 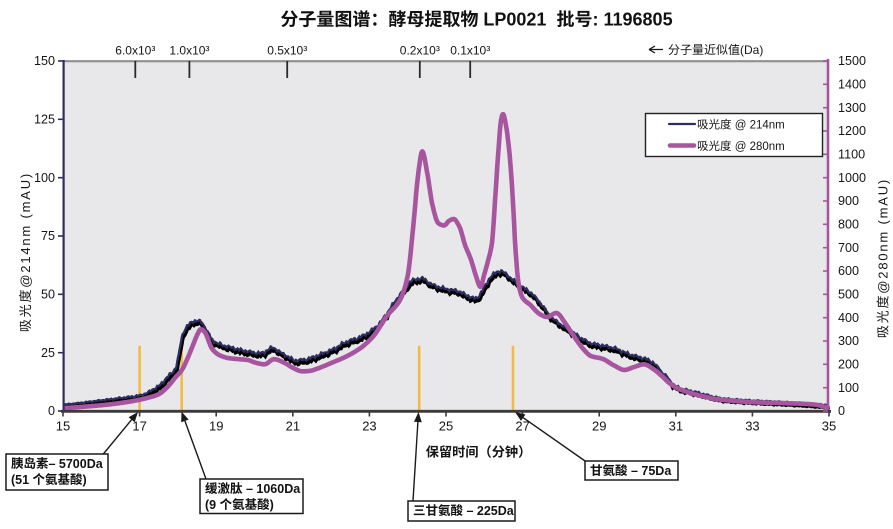 I want to click on svg-text: 31, so click(x=676, y=426).